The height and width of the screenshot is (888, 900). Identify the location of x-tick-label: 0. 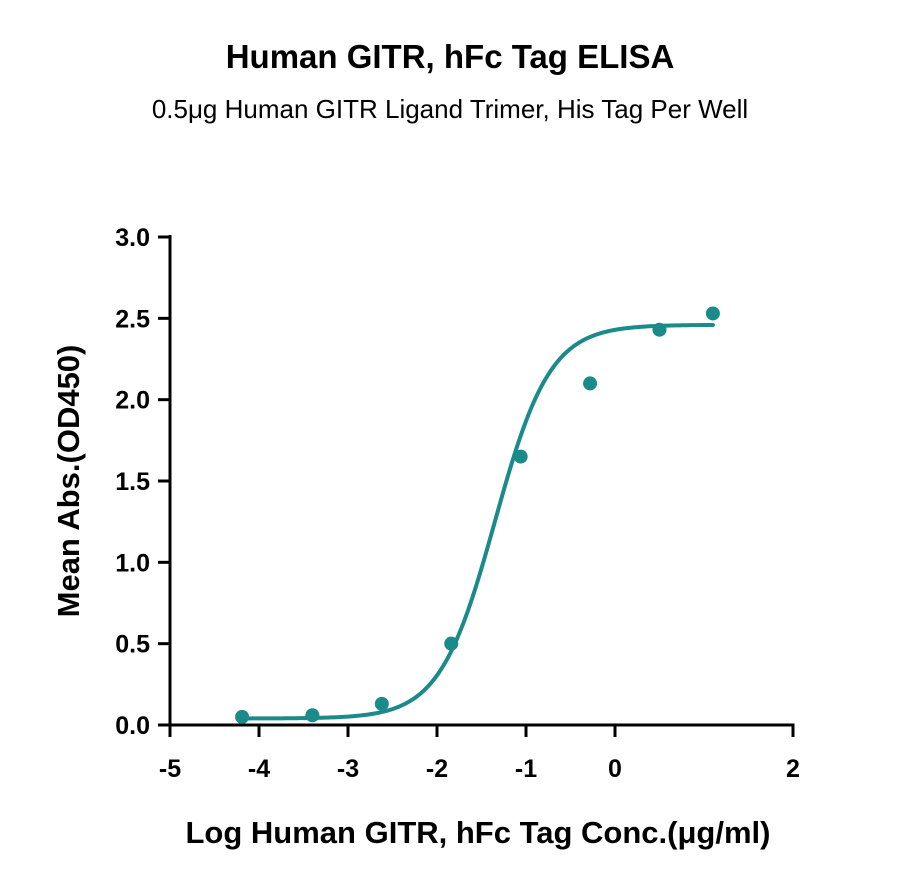
(615, 769).